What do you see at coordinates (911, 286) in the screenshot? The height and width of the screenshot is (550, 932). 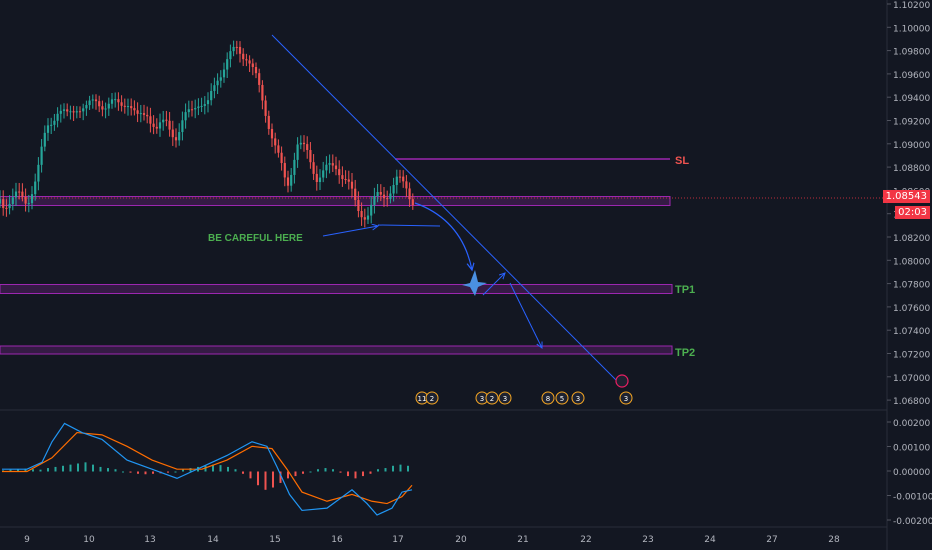 I see `price-tick-label: 1.07800` at bounding box center [911, 286].